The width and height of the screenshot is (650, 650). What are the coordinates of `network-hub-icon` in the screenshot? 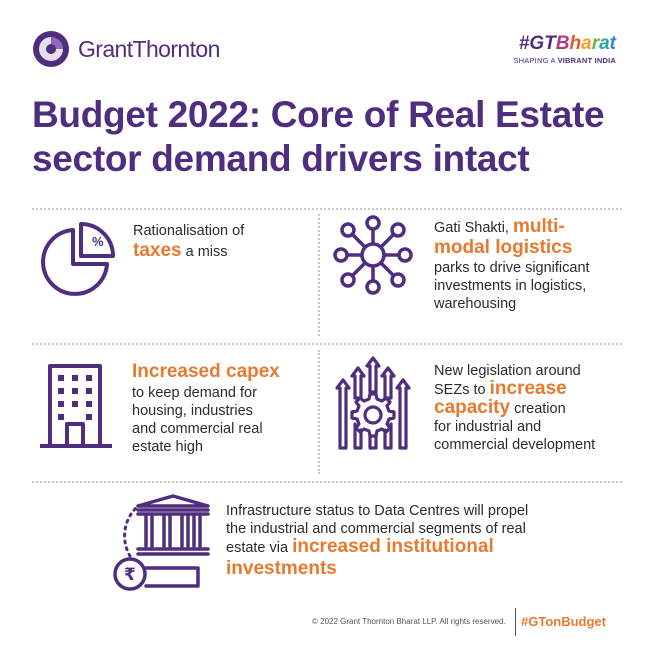 It's located at (373, 255).